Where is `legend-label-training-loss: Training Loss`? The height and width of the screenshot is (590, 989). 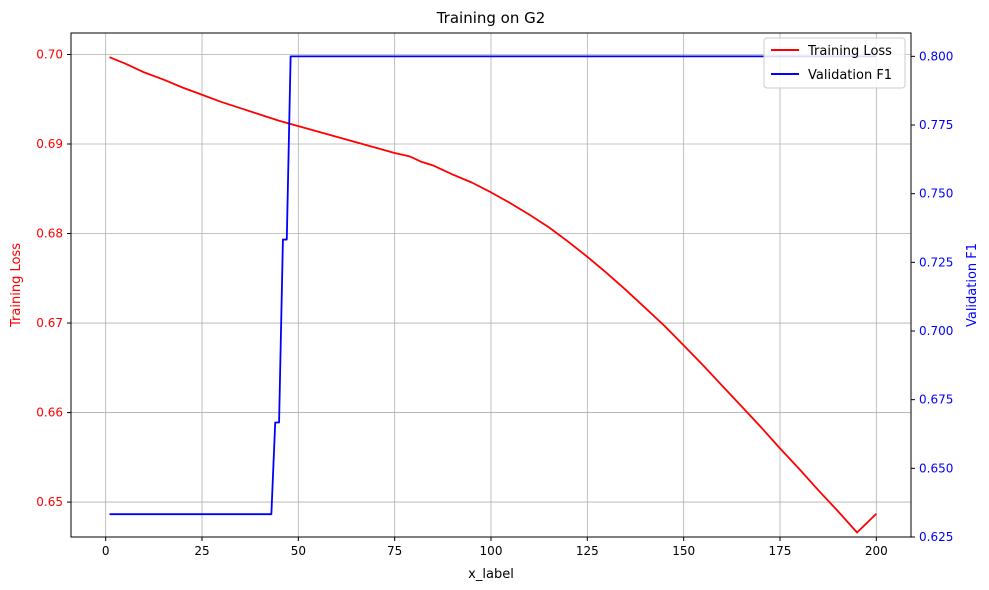
legend-label-training-loss: Training Loss is located at coordinates (849, 51).